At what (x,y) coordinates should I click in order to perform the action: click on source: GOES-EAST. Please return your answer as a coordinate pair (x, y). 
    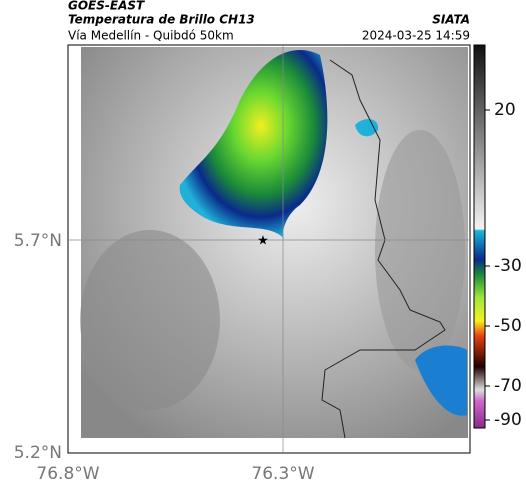
    Looking at the image, I should click on (106, 6).